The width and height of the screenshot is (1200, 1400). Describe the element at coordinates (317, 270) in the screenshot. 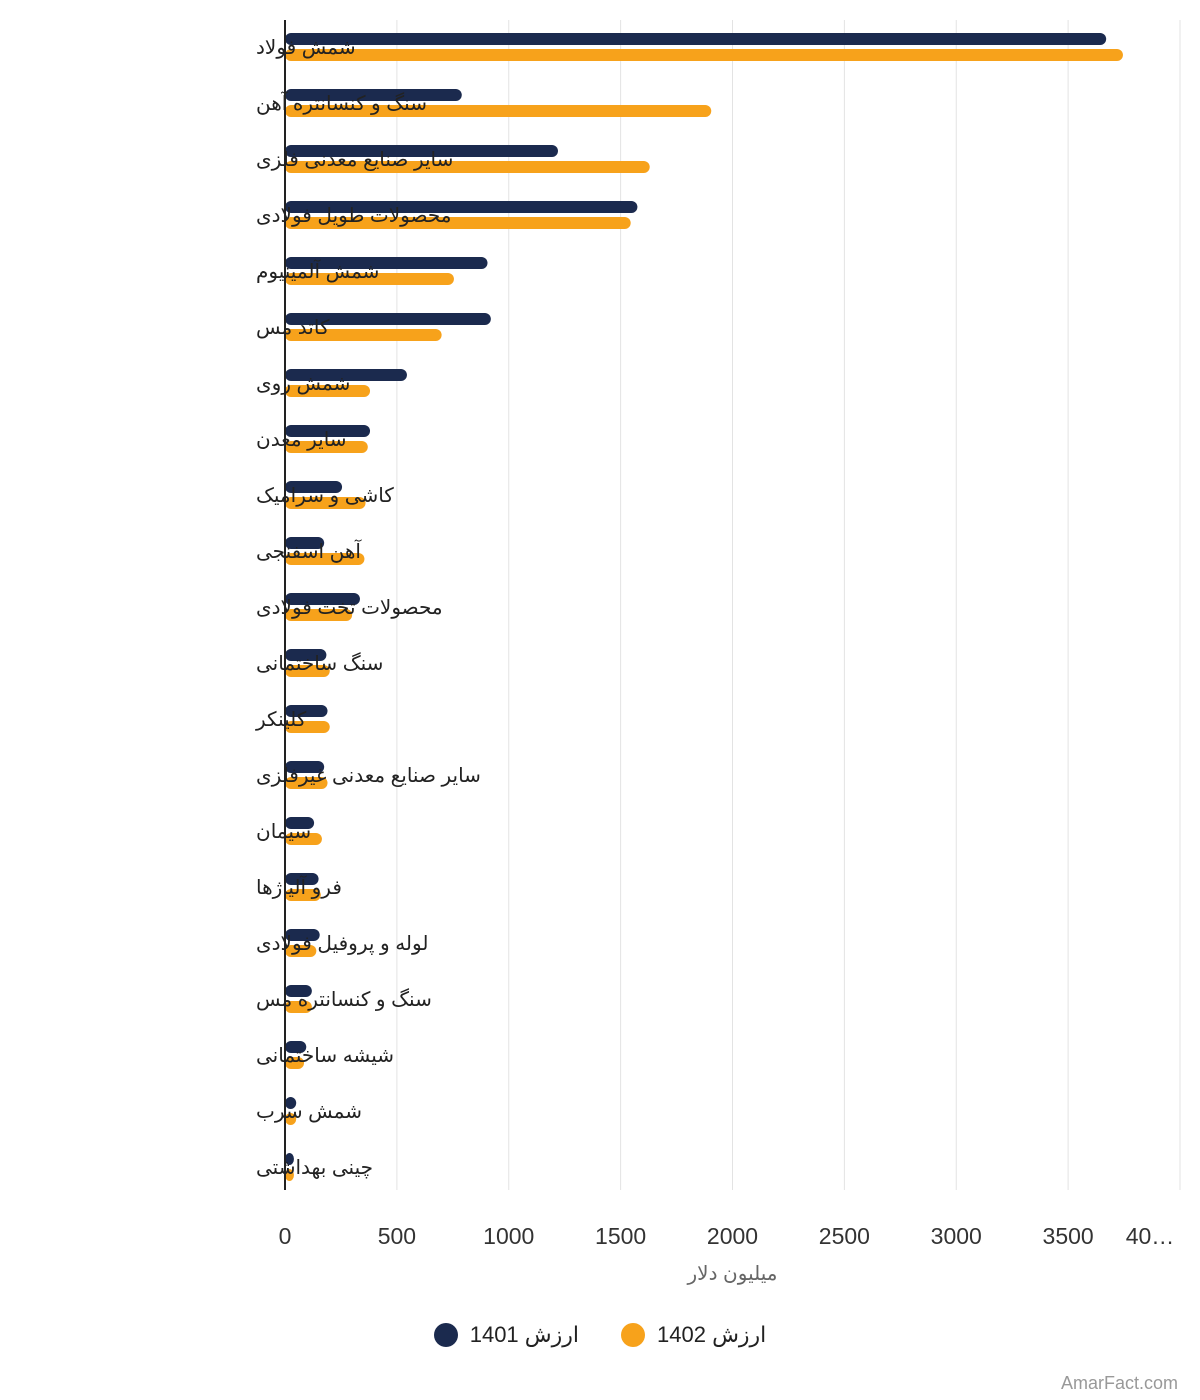

I see `category-label: شمش آلمینیوم` at that location.